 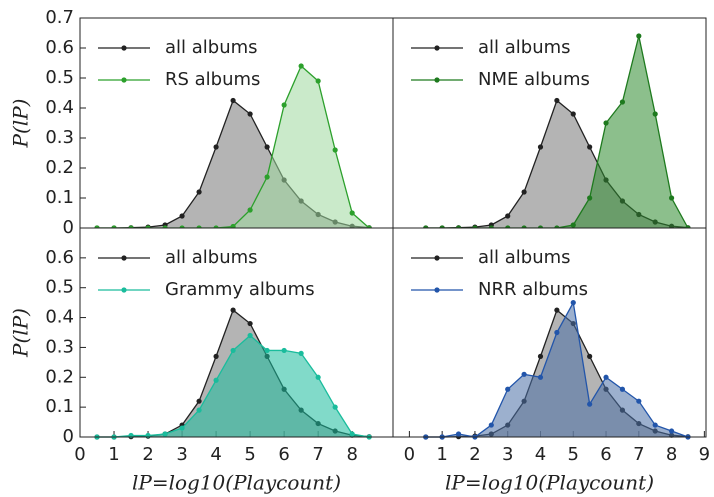 What do you see at coordinates (59, 17) in the screenshot?
I see `y-tick-label: 0.7` at bounding box center [59, 17].